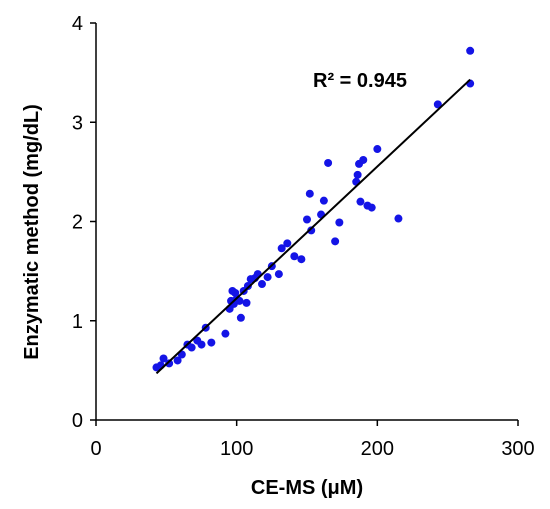 Image resolution: width=550 pixels, height=509 pixels. What do you see at coordinates (377, 449) in the screenshot?
I see `x-tick-label: 200` at bounding box center [377, 449].